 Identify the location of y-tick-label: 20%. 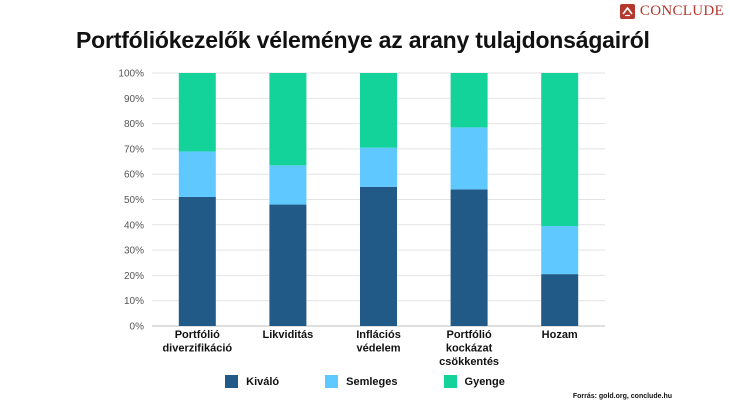
(134, 276).